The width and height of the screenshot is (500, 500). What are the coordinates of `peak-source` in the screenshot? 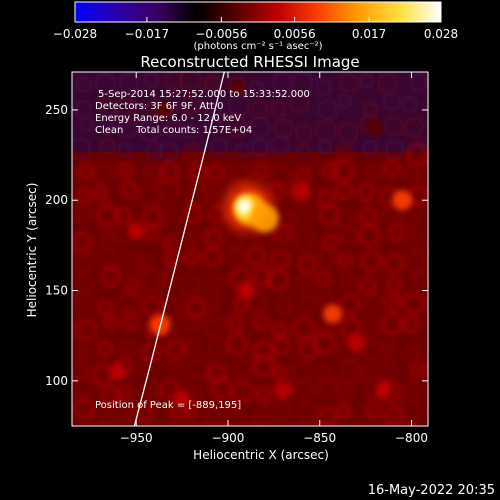 It's located at (244, 206).